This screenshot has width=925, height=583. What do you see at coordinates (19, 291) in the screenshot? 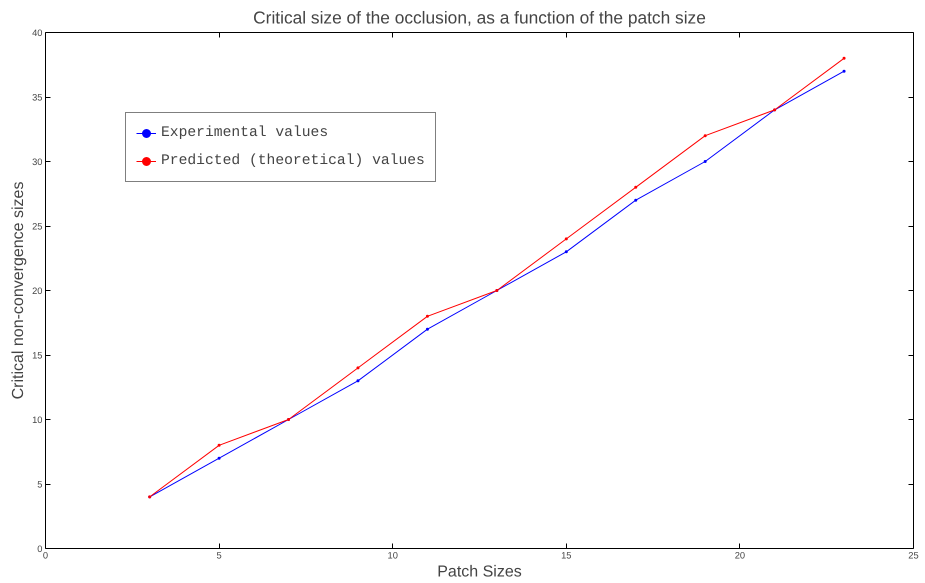
I see `y-axis-title: Critical non-convergence sizes` at bounding box center [19, 291].